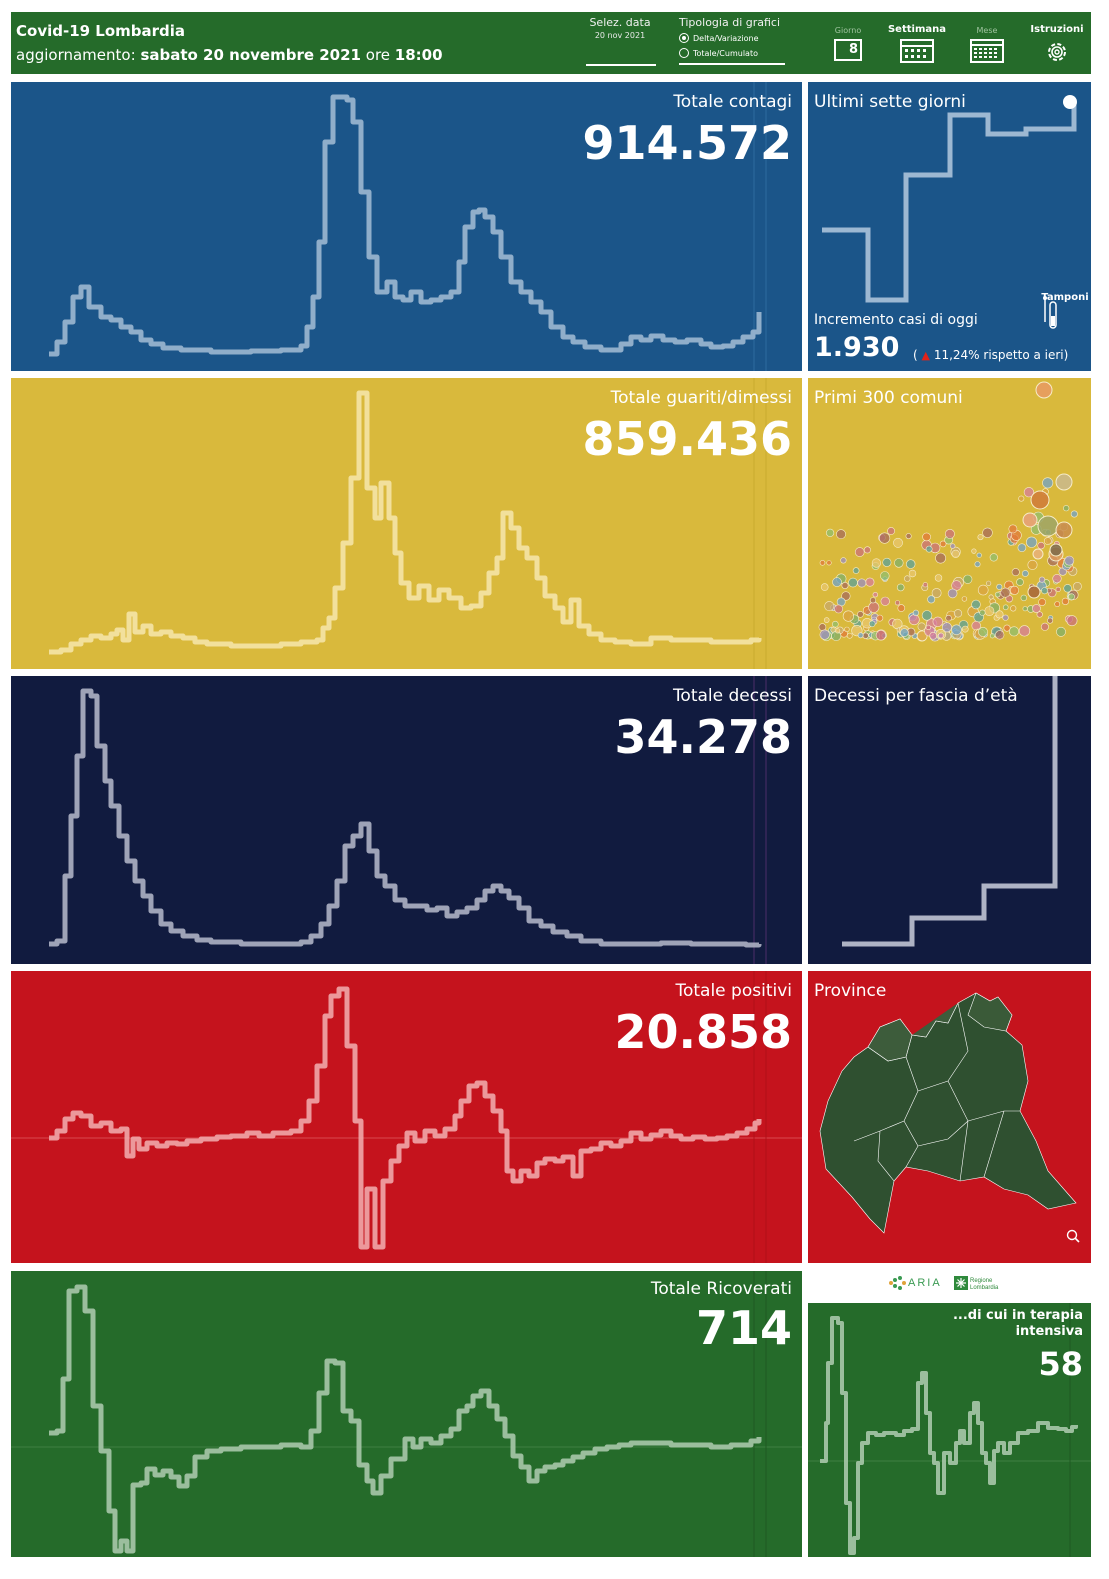  Describe the element at coordinates (949, 1117) in the screenshot. I see `panel-province: Province` at that location.